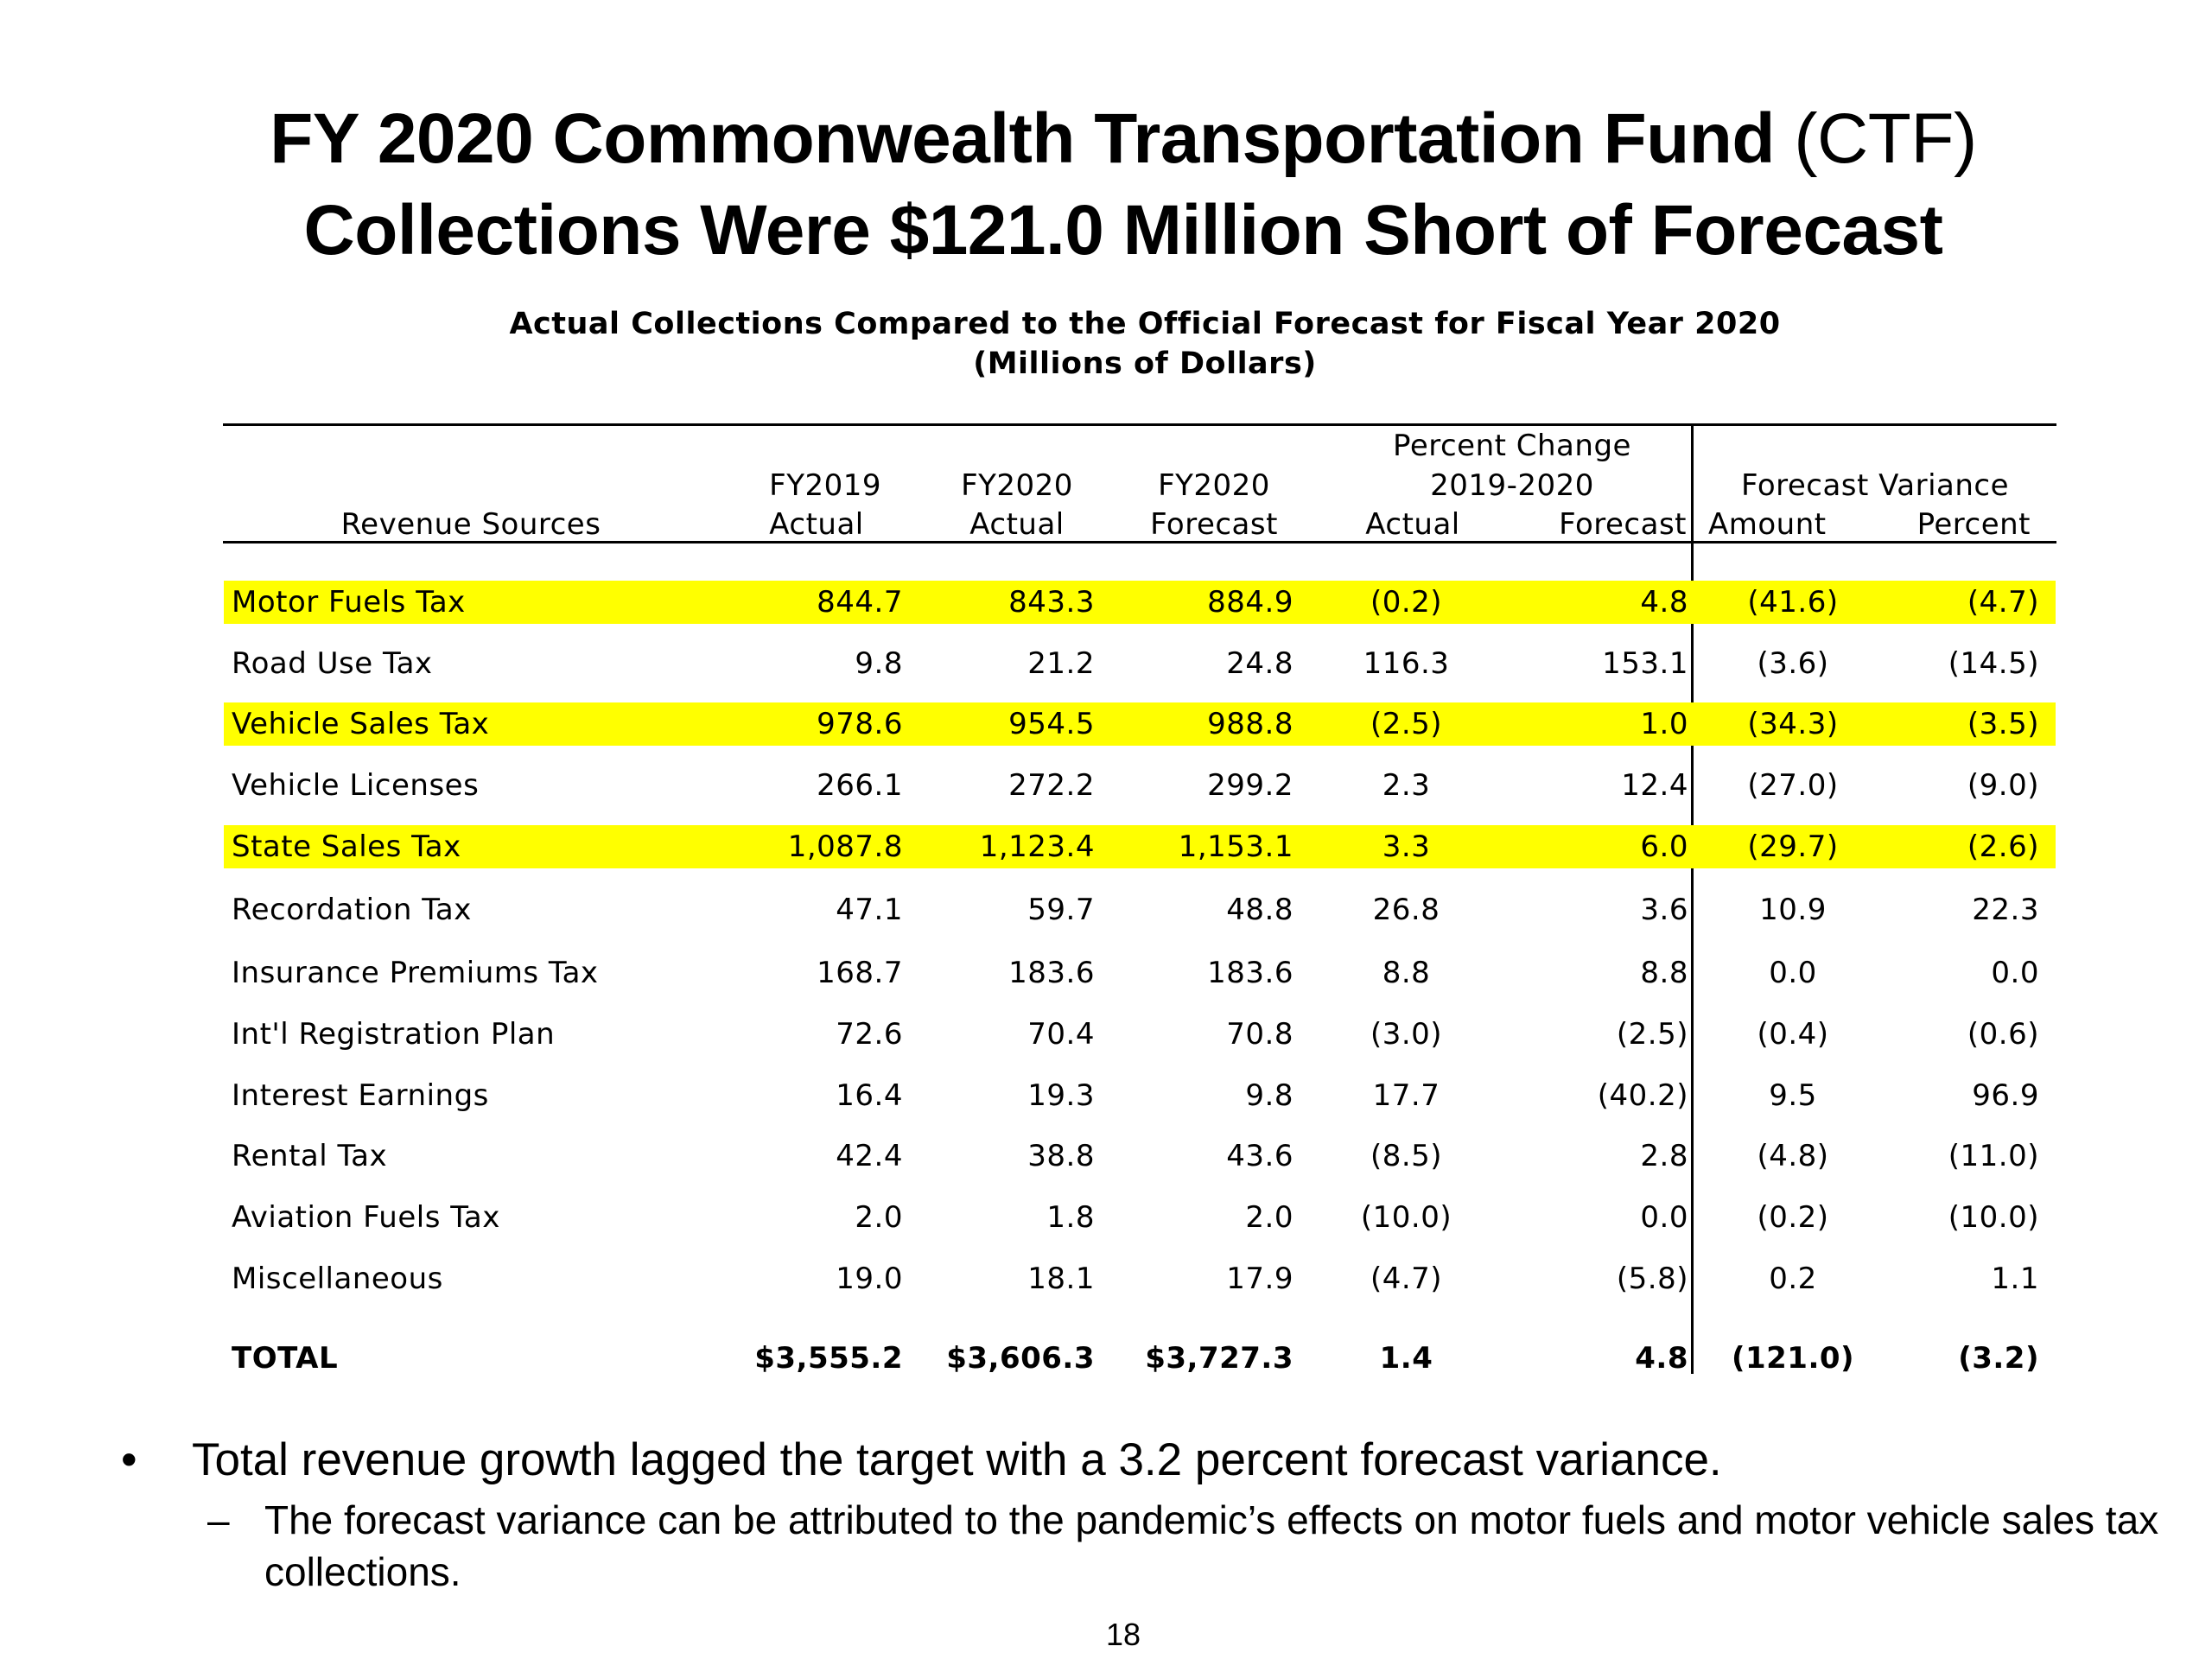 This screenshot has width=2212, height=1659. Describe the element at coordinates (1645, 663) in the screenshot. I see `pct-change-forecast-value: 153.1` at that location.